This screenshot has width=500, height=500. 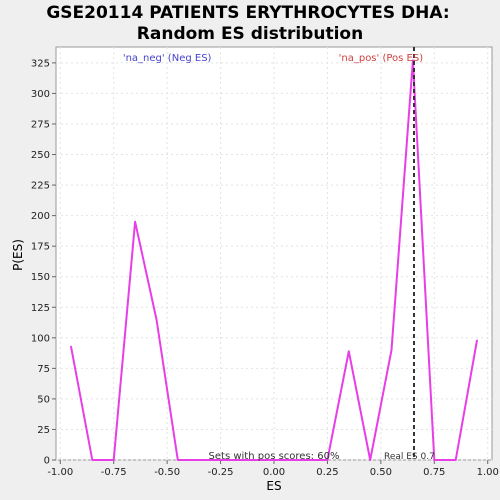 I want to click on y-tick-label: 150, so click(x=40, y=277).